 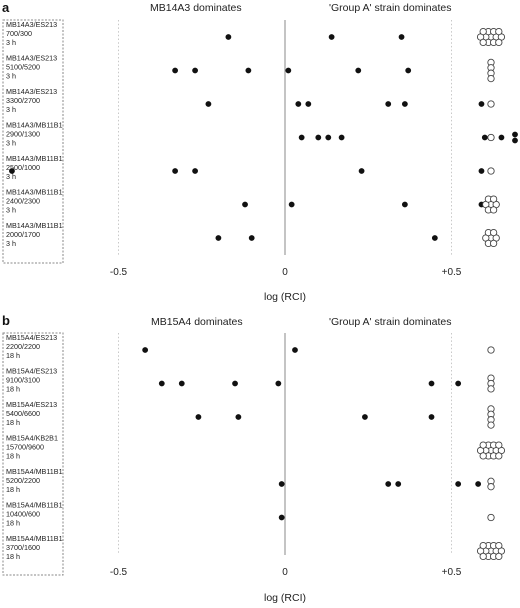 What do you see at coordinates (34, 505) in the screenshot?
I see `row-label-b-5-0: MB15A4/MB11B1` at bounding box center [34, 505].